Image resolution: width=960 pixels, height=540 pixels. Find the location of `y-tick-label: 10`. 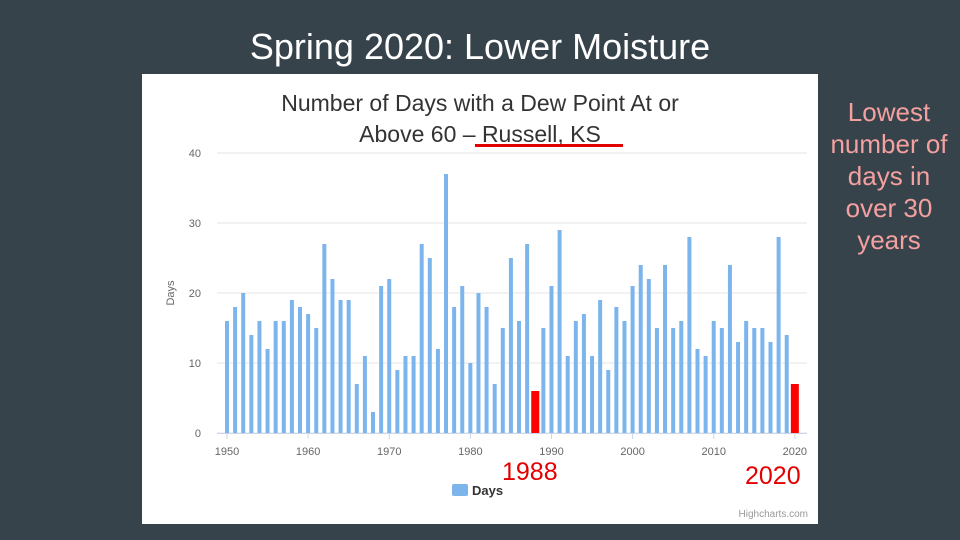

y-tick-label: 10 is located at coordinates (195, 364).